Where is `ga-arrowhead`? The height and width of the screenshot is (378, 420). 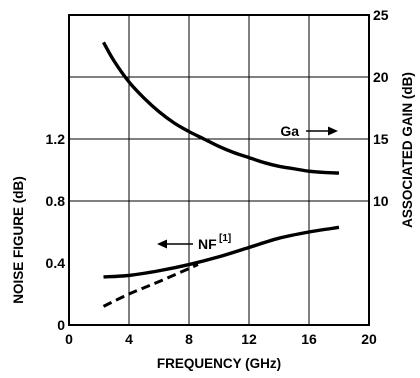 ga-arrowhead is located at coordinates (333, 131).